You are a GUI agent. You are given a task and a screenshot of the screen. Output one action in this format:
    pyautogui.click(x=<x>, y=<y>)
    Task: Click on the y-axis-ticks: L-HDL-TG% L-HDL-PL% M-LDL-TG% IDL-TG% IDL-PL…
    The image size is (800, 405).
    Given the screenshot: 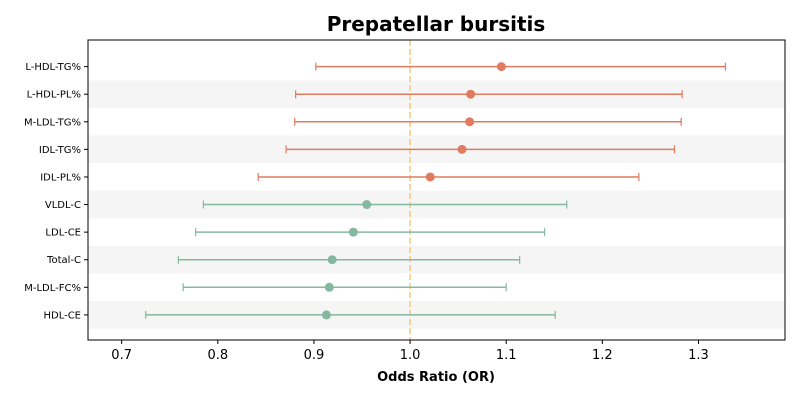 What is the action you would take?
    pyautogui.click(x=56, y=191)
    